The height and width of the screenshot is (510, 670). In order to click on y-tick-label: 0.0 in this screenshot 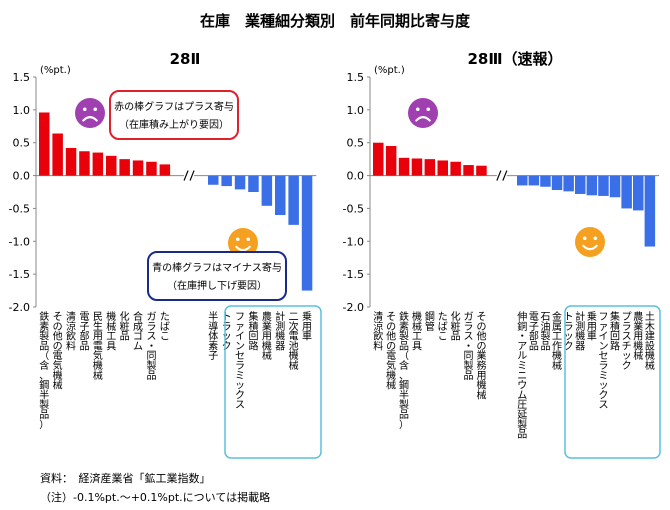, I will do `click(356, 176)`.